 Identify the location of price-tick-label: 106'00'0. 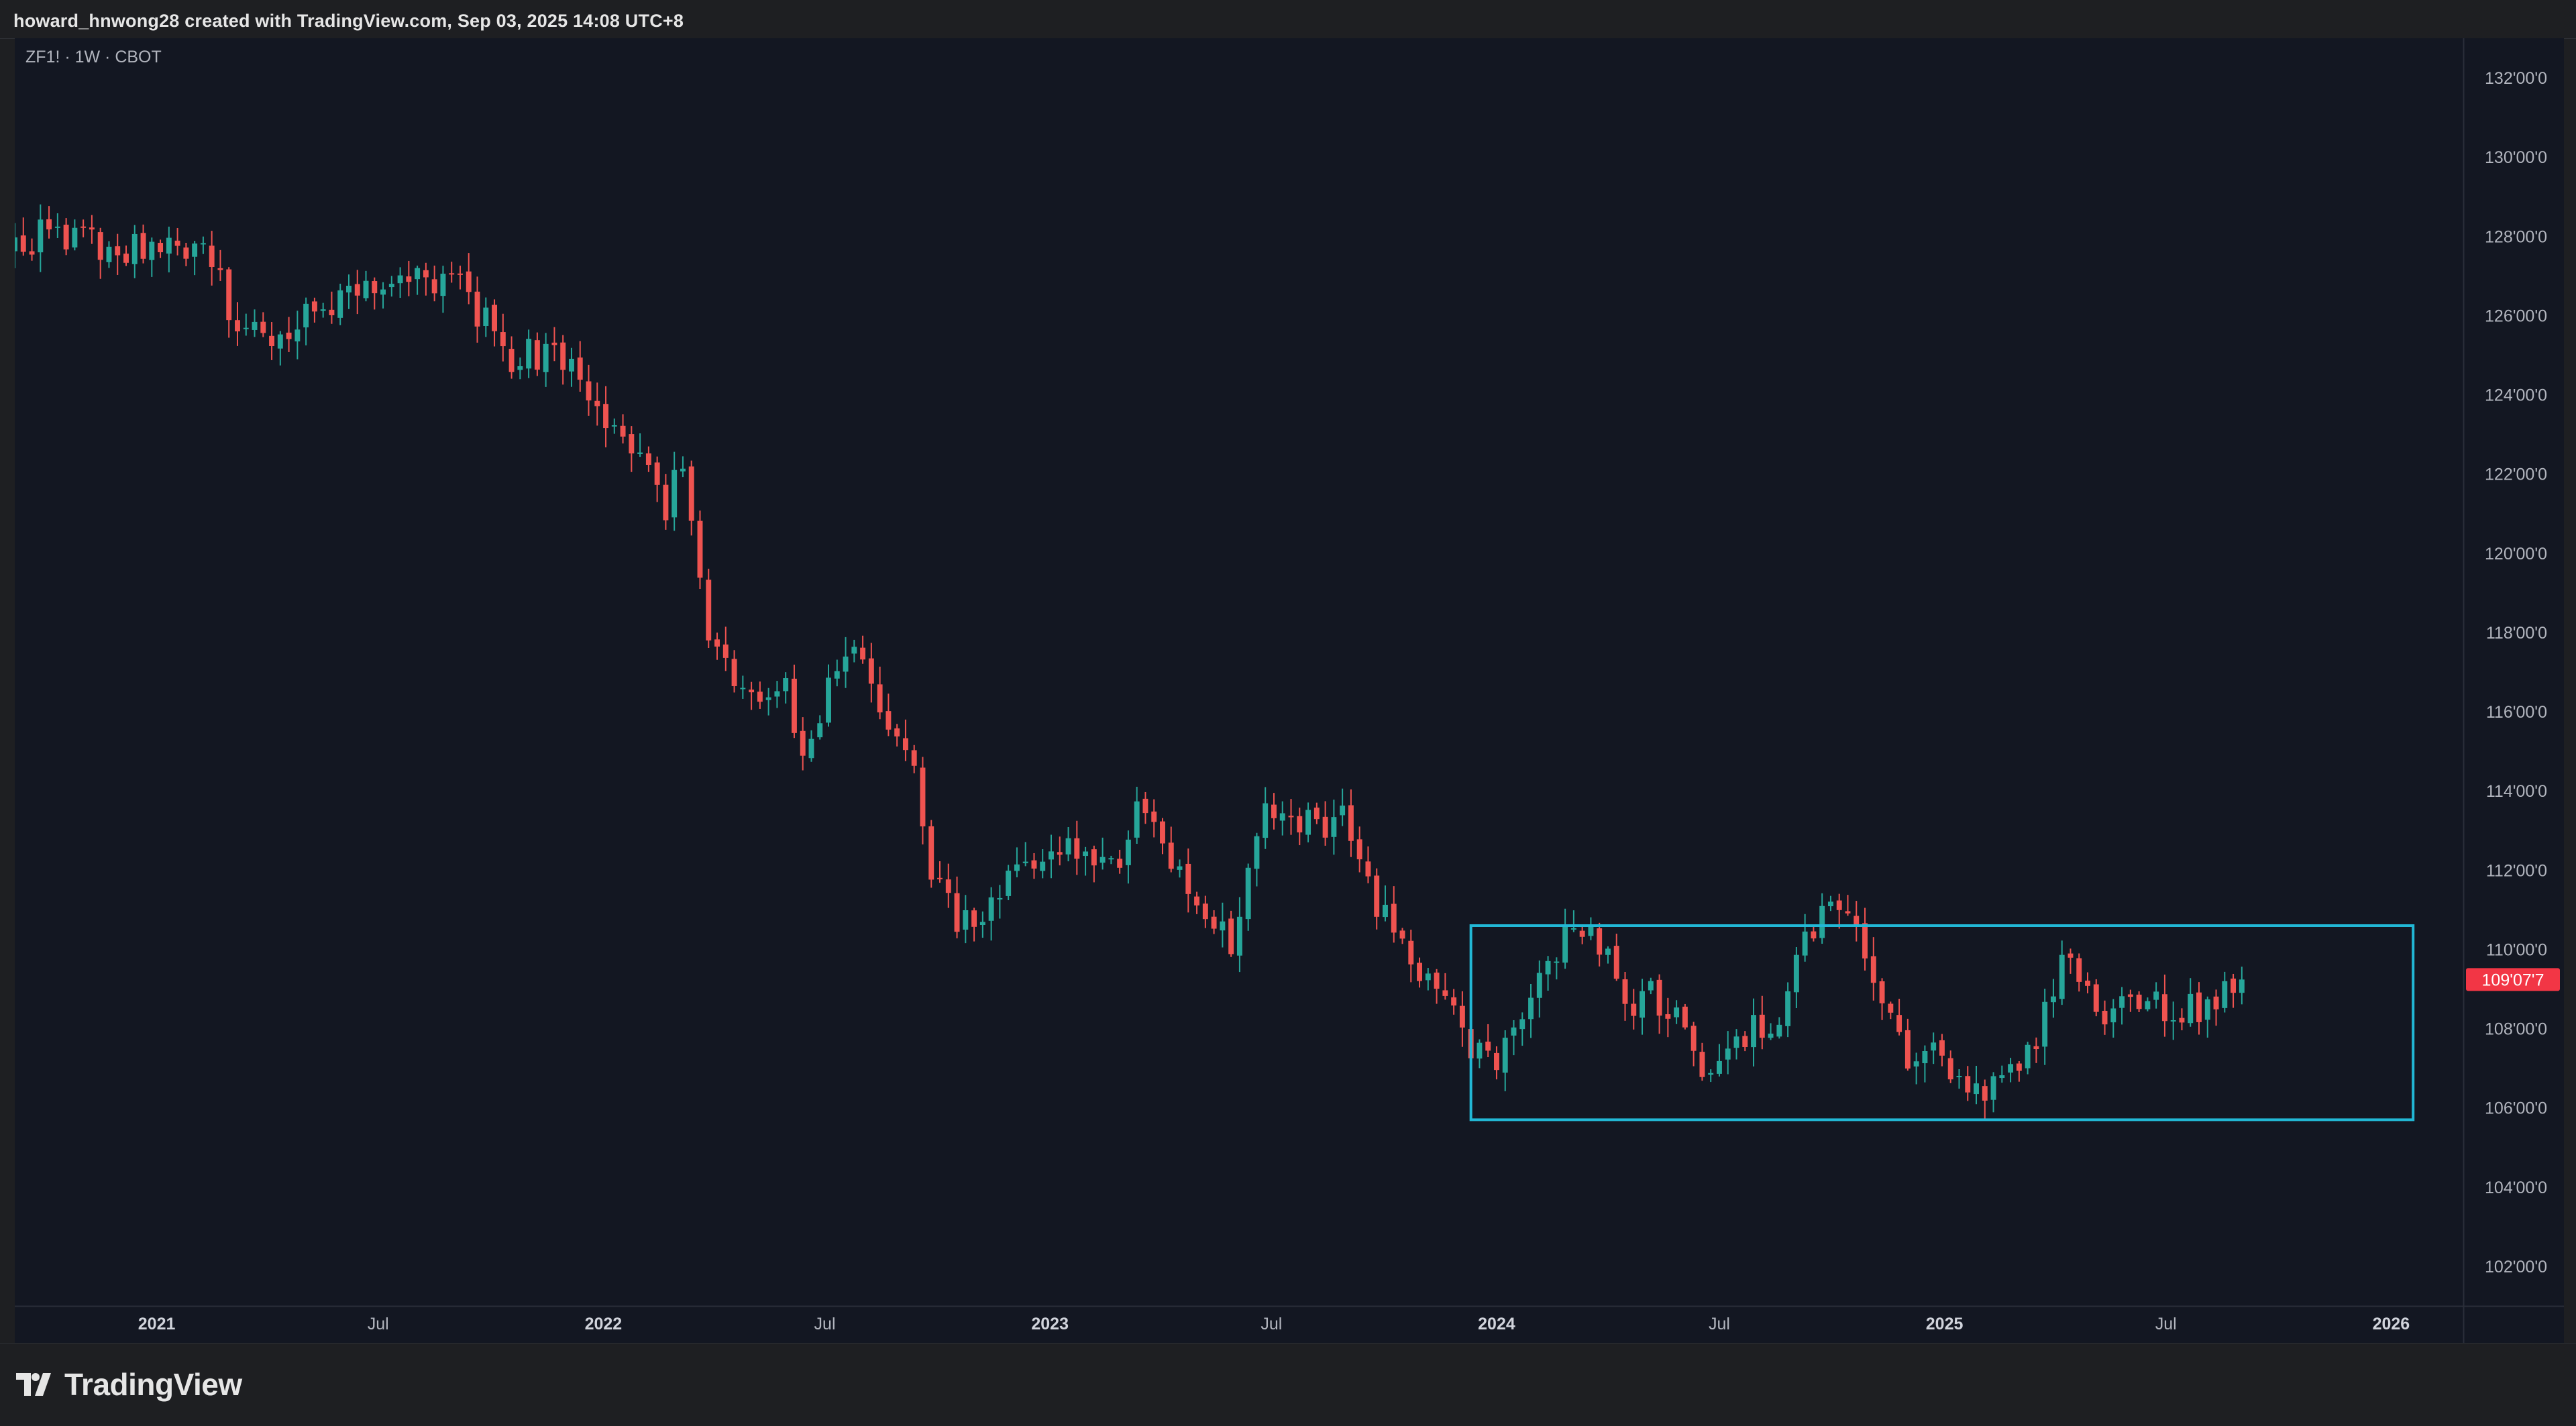
(2516, 1108).